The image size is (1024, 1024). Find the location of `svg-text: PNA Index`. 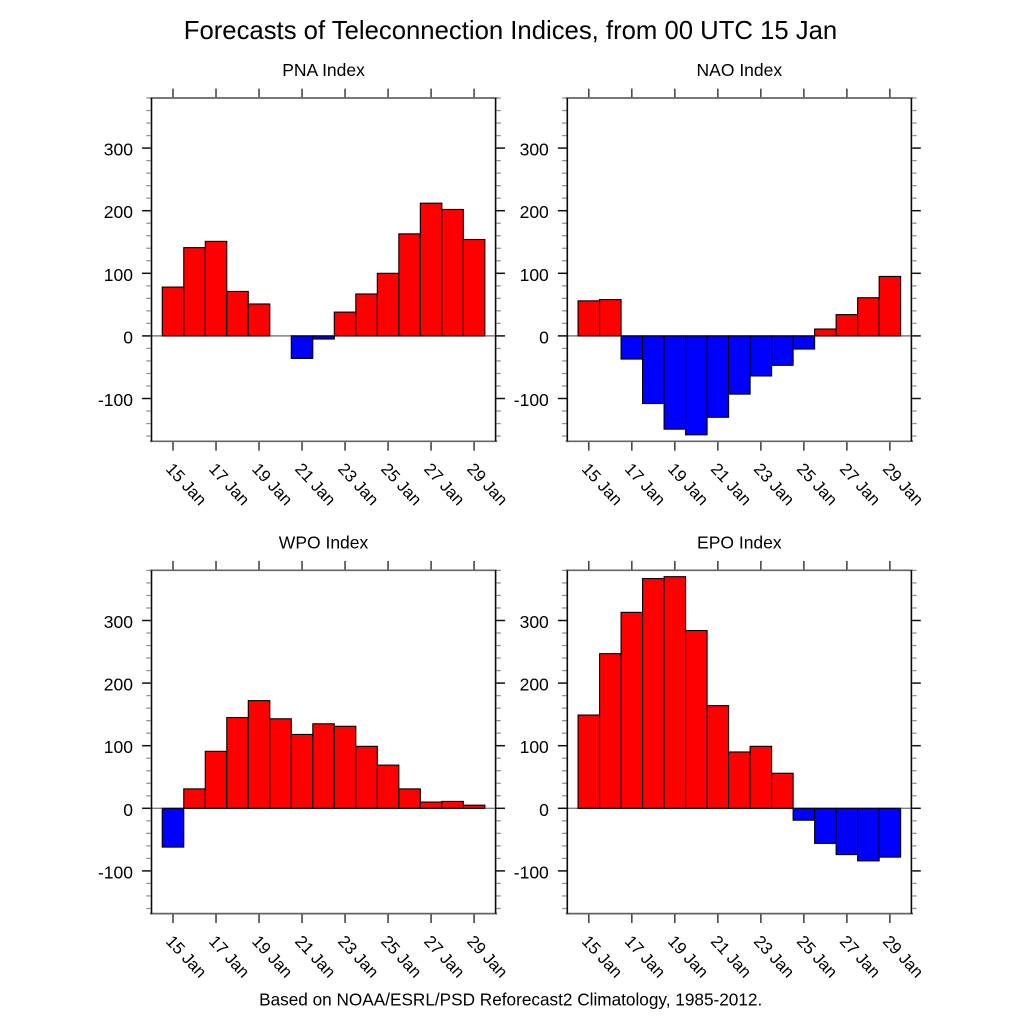

svg-text: PNA Index is located at coordinates (323, 70).